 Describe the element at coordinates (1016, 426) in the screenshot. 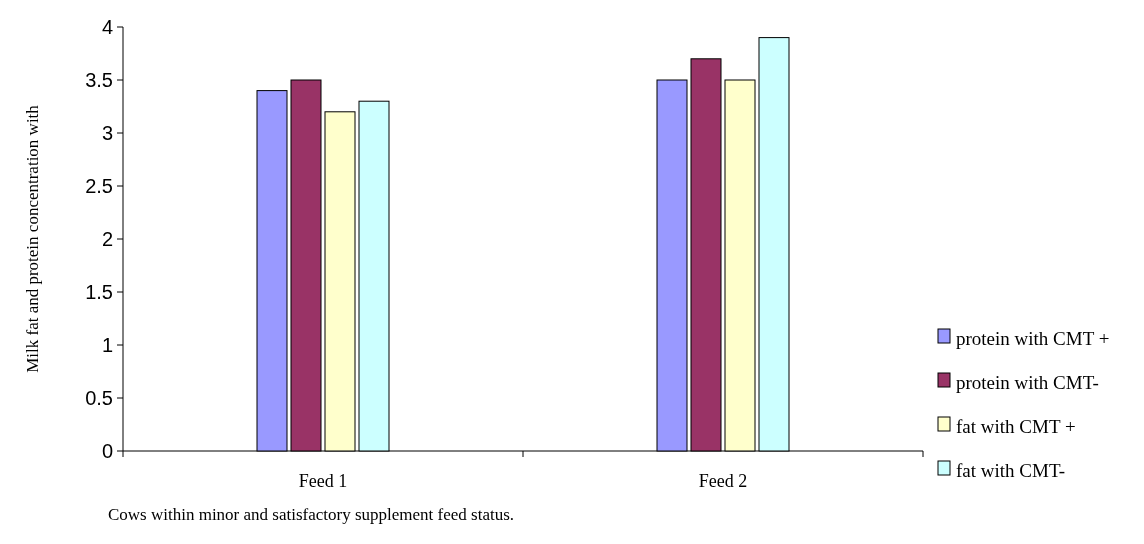

I see `legend-label: fat with CMT +` at that location.